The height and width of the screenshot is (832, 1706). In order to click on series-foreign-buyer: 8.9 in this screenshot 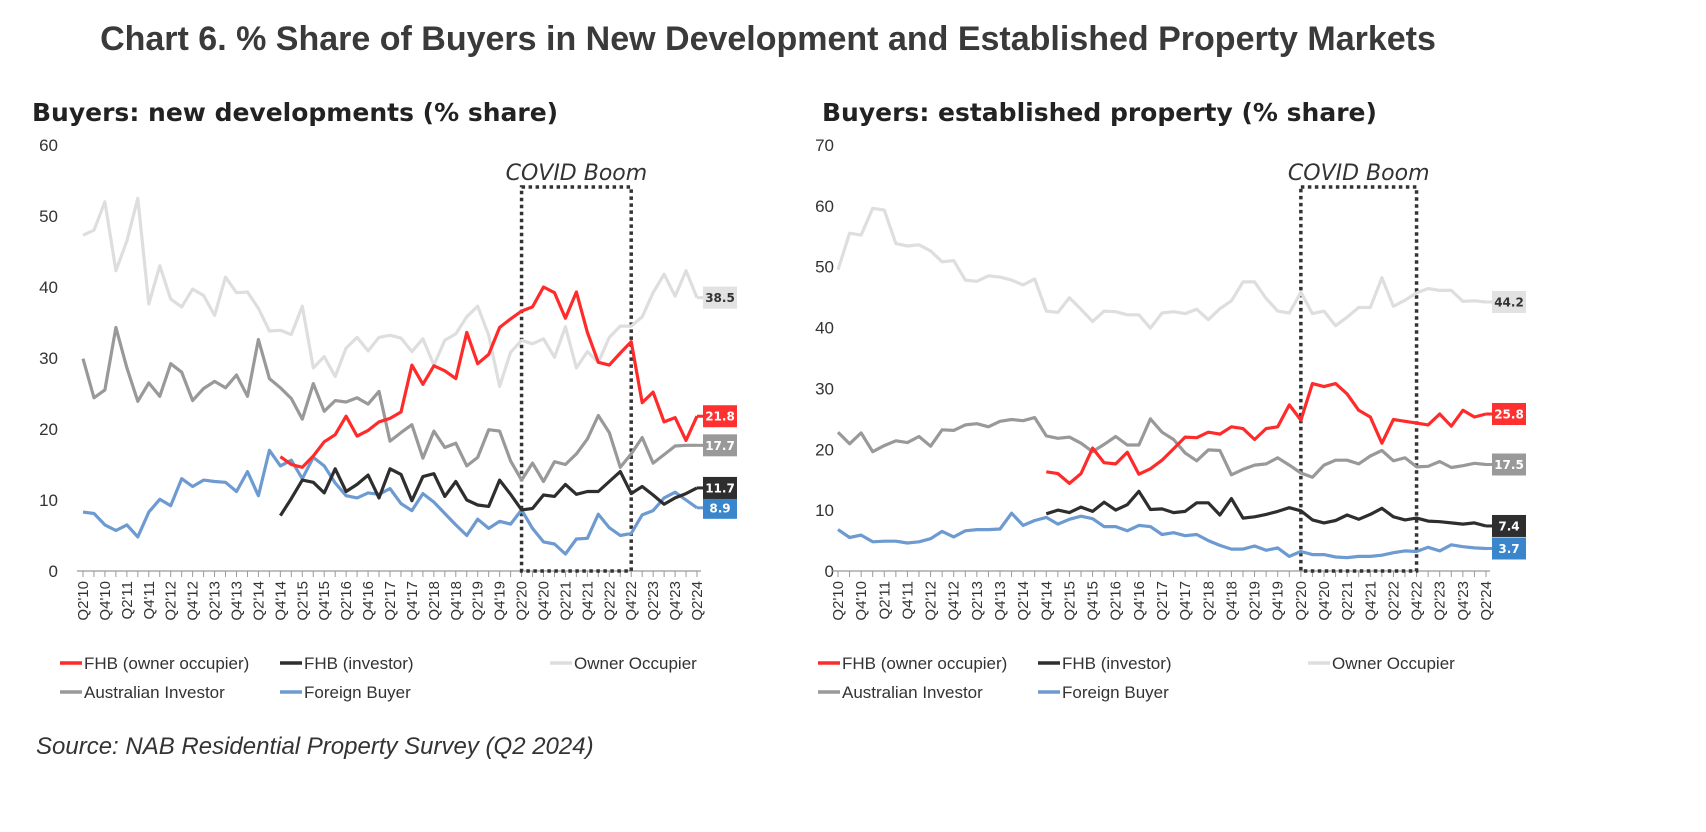, I will do `click(409, 502)`.